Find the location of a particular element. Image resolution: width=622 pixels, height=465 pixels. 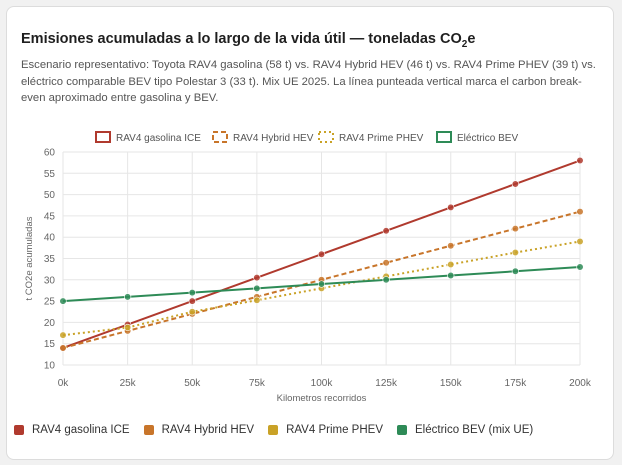

y-tick-label: 35 is located at coordinates (50, 259).